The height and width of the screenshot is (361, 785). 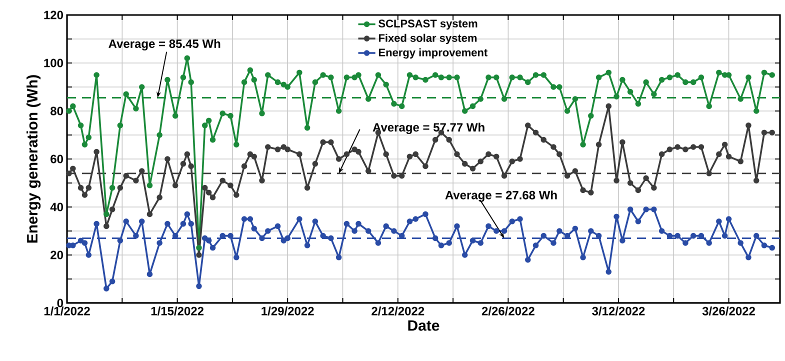 What do you see at coordinates (67, 311) in the screenshot?
I see `x-tick-label: 1/1/2022` at bounding box center [67, 311].